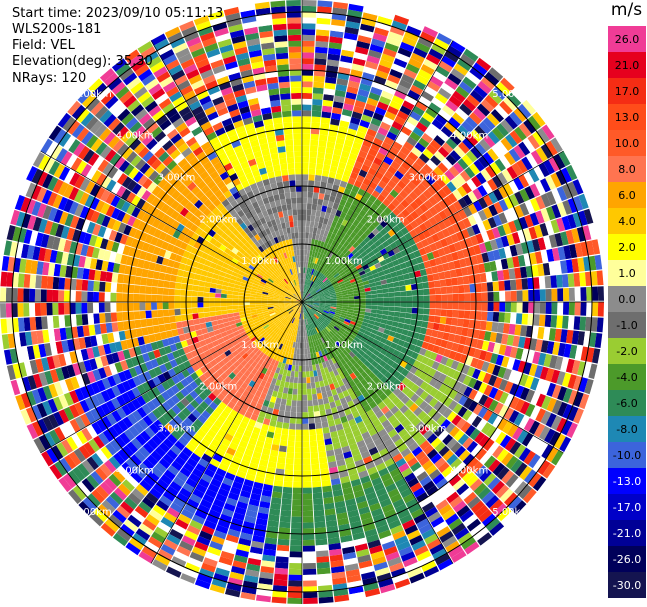 This screenshot has height=607, width=647. What do you see at coordinates (43, 45) in the screenshot?
I see `field-label: Field: VEL` at bounding box center [43, 45].